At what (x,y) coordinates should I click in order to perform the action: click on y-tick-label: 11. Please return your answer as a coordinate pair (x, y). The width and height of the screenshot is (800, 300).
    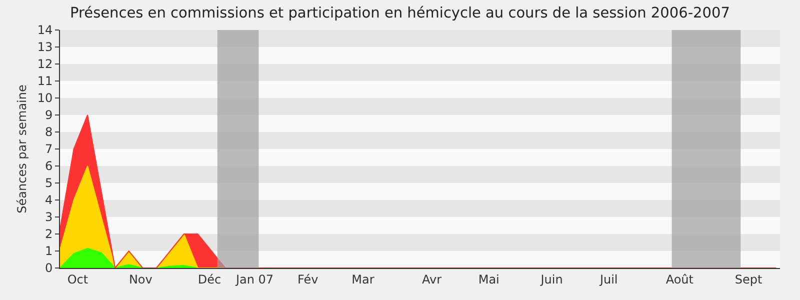
    Looking at the image, I should click on (45, 81).